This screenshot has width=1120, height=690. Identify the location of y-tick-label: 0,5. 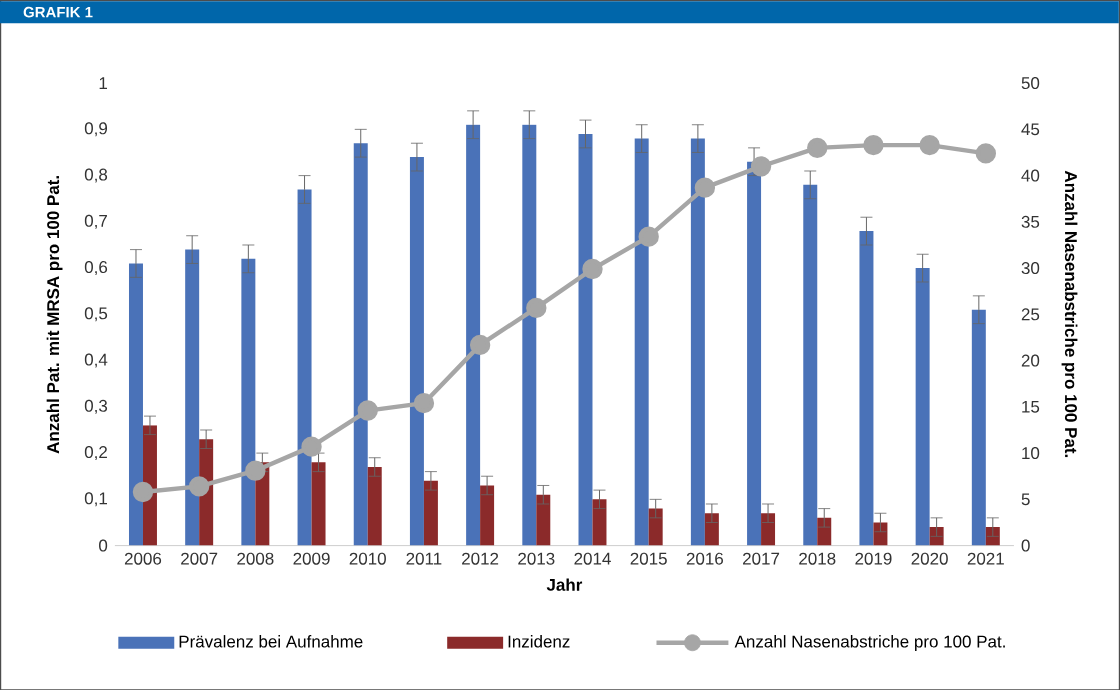
(96, 314).